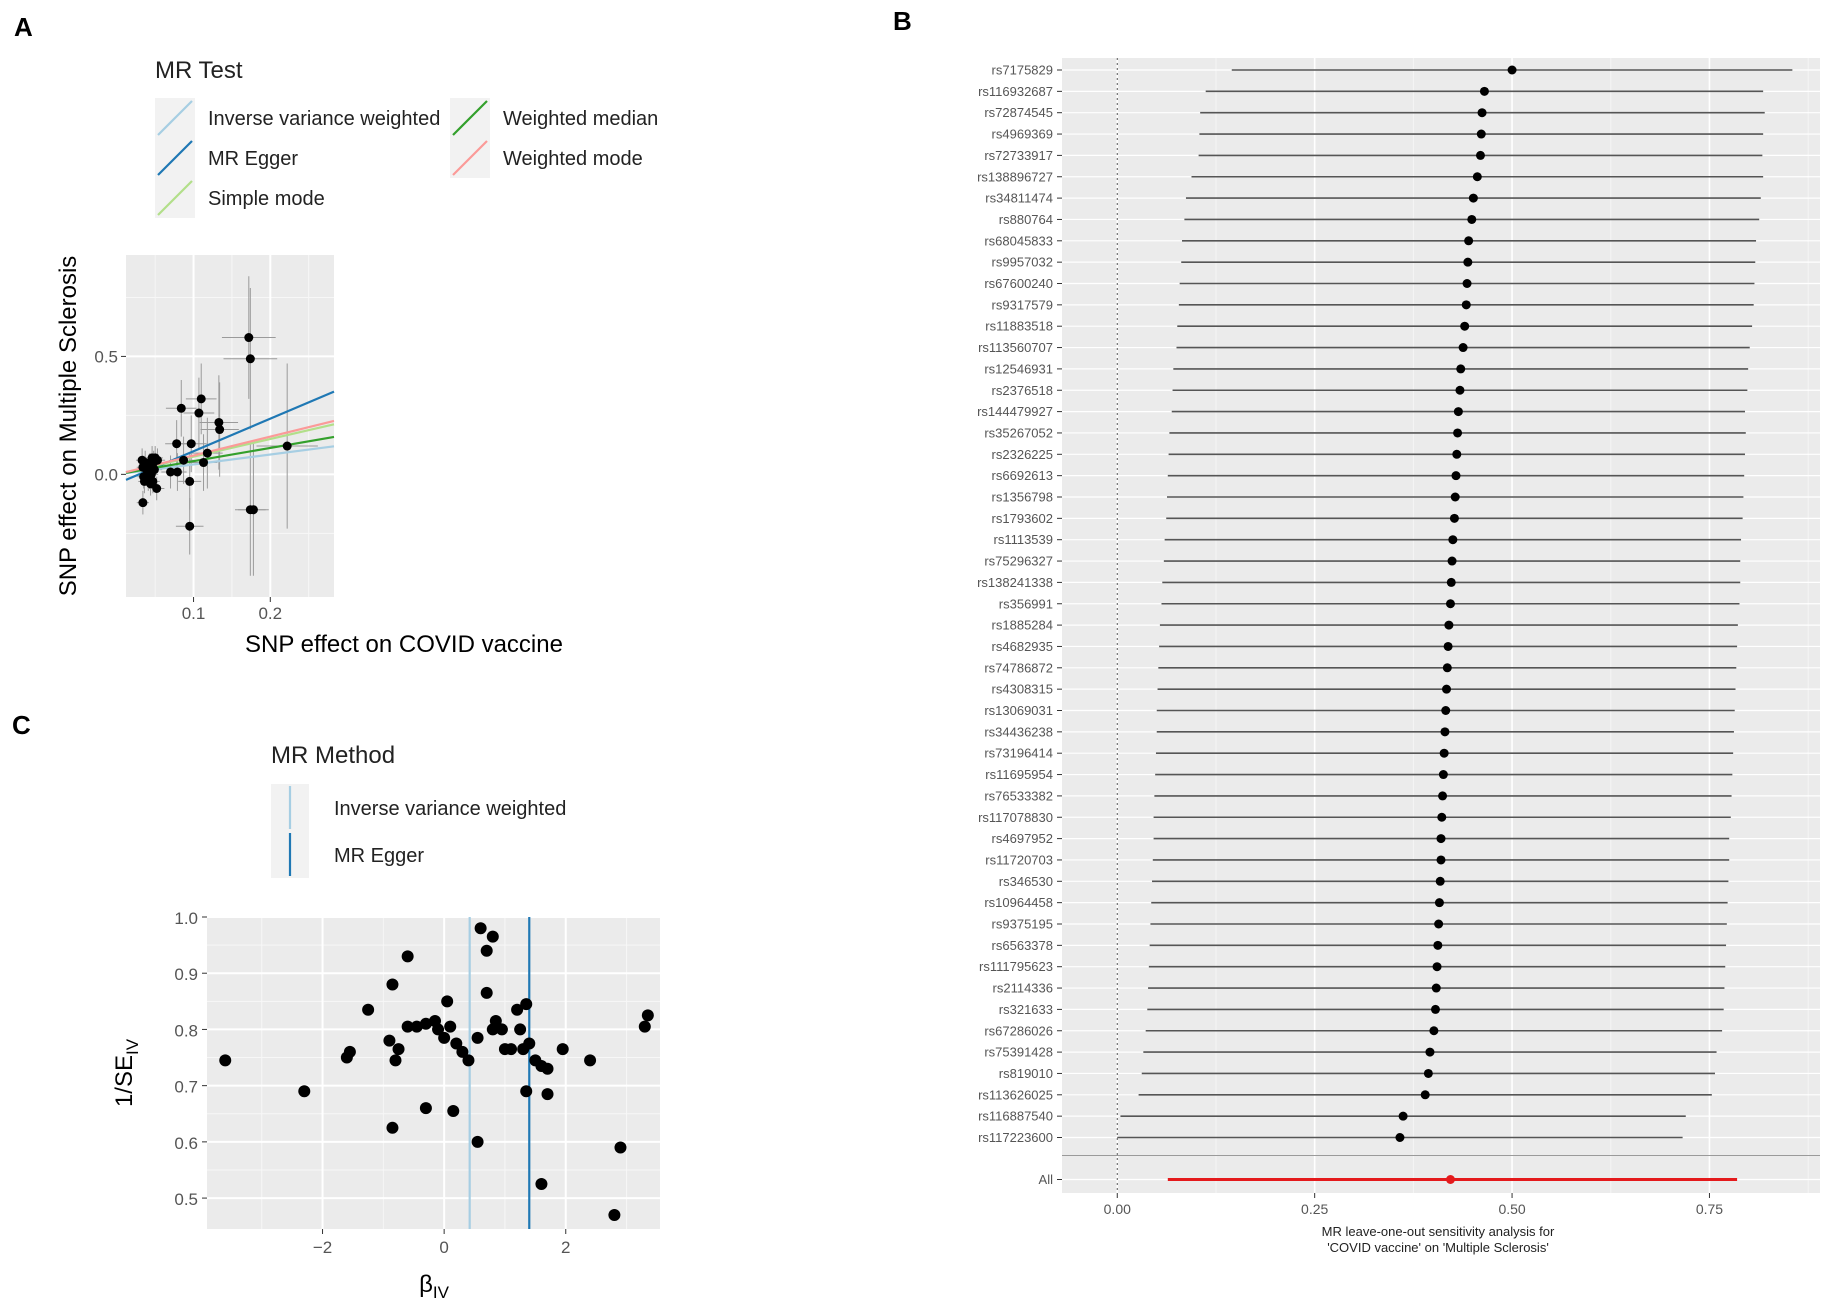  I want to click on plot-c-y-axis-subscript: IV, so click(132, 1046).